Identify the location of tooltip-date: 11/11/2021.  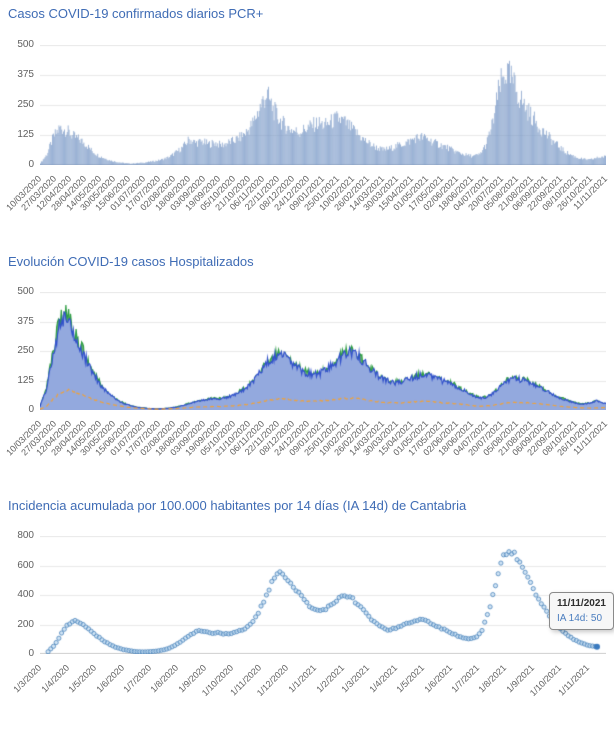
(581, 603).